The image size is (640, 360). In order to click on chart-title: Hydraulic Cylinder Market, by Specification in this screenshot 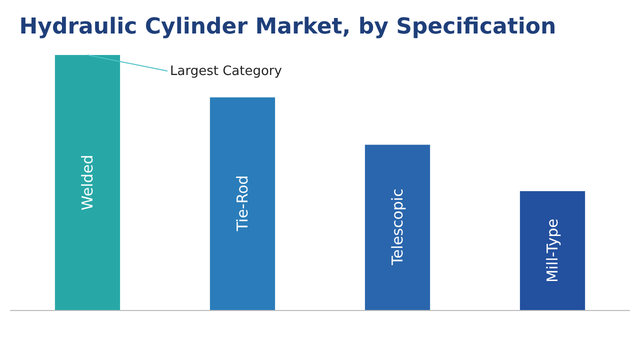, I will do `click(287, 27)`.